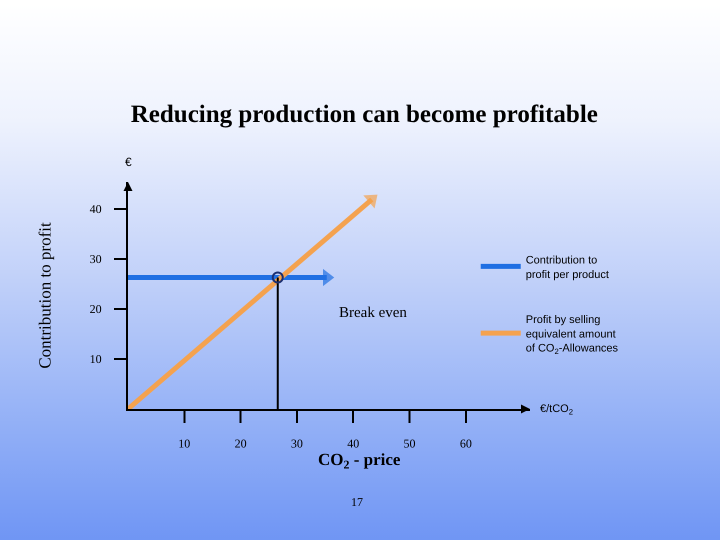 The image size is (720, 540). I want to click on y-tick-label: 30, so click(96, 259).